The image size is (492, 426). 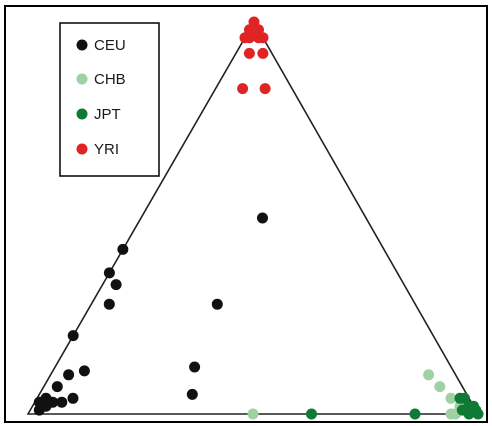 I want to click on legend-marker-chb, so click(x=82, y=79).